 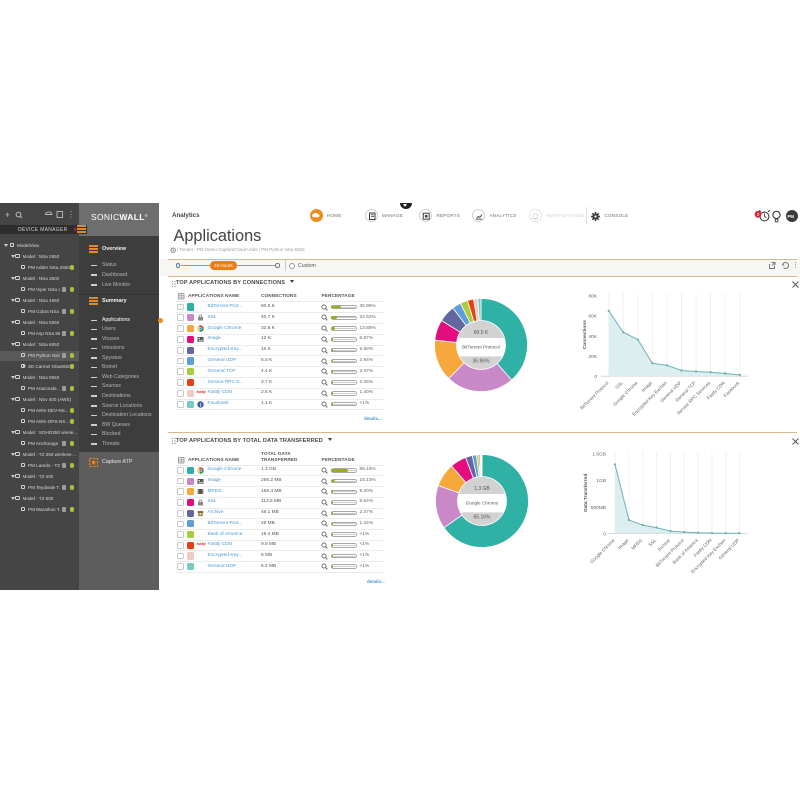 I want to click on svg-text: 1.3 GB, so click(x=482, y=489).